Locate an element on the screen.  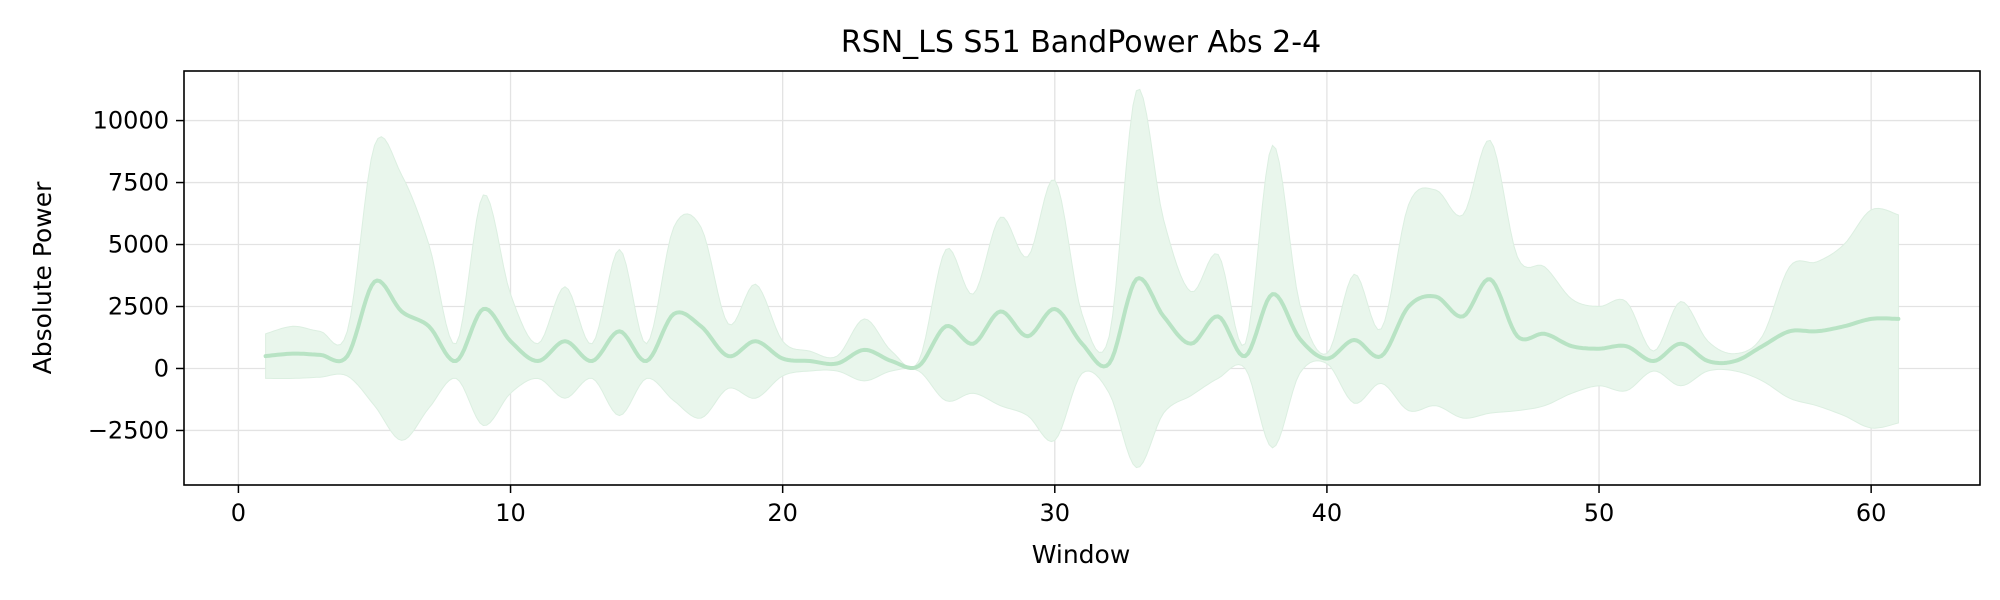
chart-title: RSN_LS S51 BandPower Abs 2-4 is located at coordinates (1081, 42).